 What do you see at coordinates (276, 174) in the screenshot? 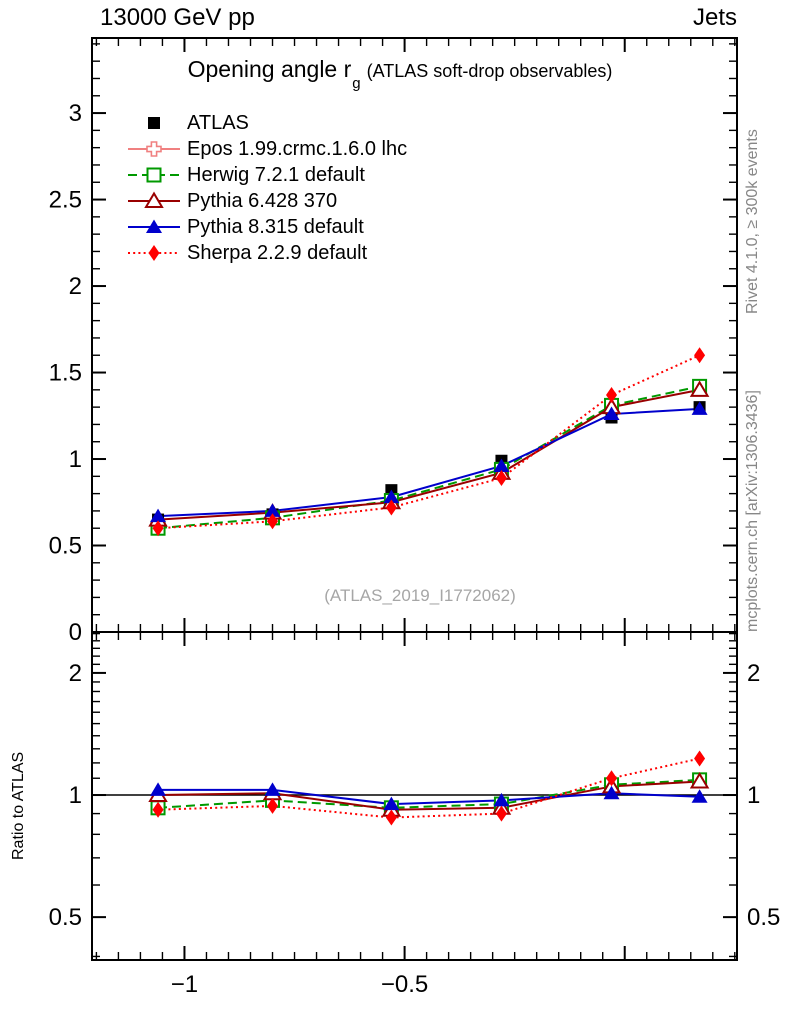
I see `legend-label-herwig: Herwig 7.2.1 default` at bounding box center [276, 174].